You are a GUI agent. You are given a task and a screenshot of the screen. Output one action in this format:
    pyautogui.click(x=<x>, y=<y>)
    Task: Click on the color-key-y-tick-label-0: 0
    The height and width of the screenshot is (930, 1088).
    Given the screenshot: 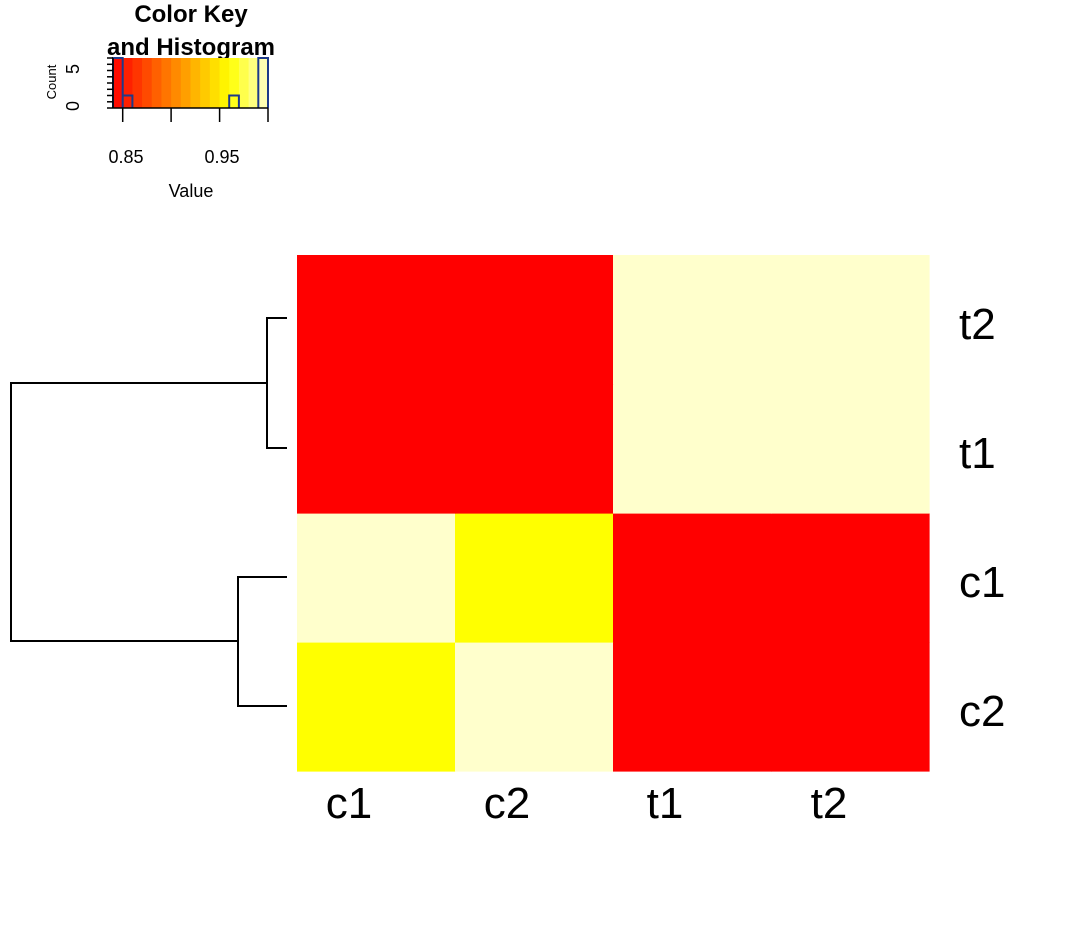 What is the action you would take?
    pyautogui.click(x=73, y=106)
    